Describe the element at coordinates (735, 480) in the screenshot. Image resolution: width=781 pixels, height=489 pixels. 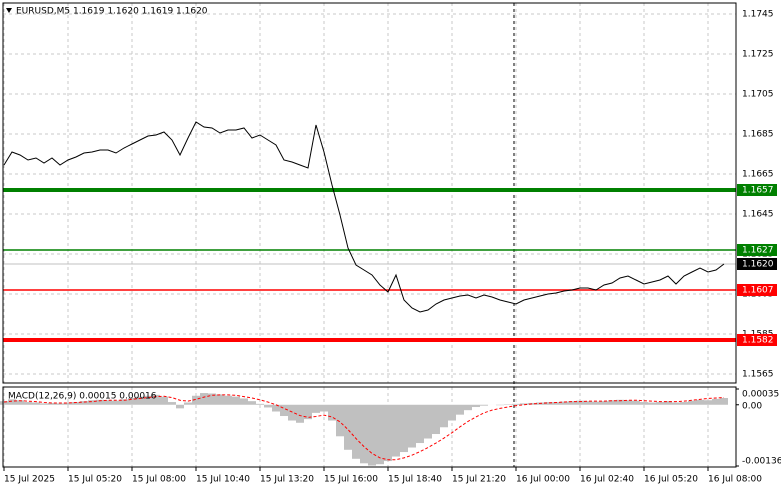
I see `x-tick-label: 16 Jul 08:00` at that location.